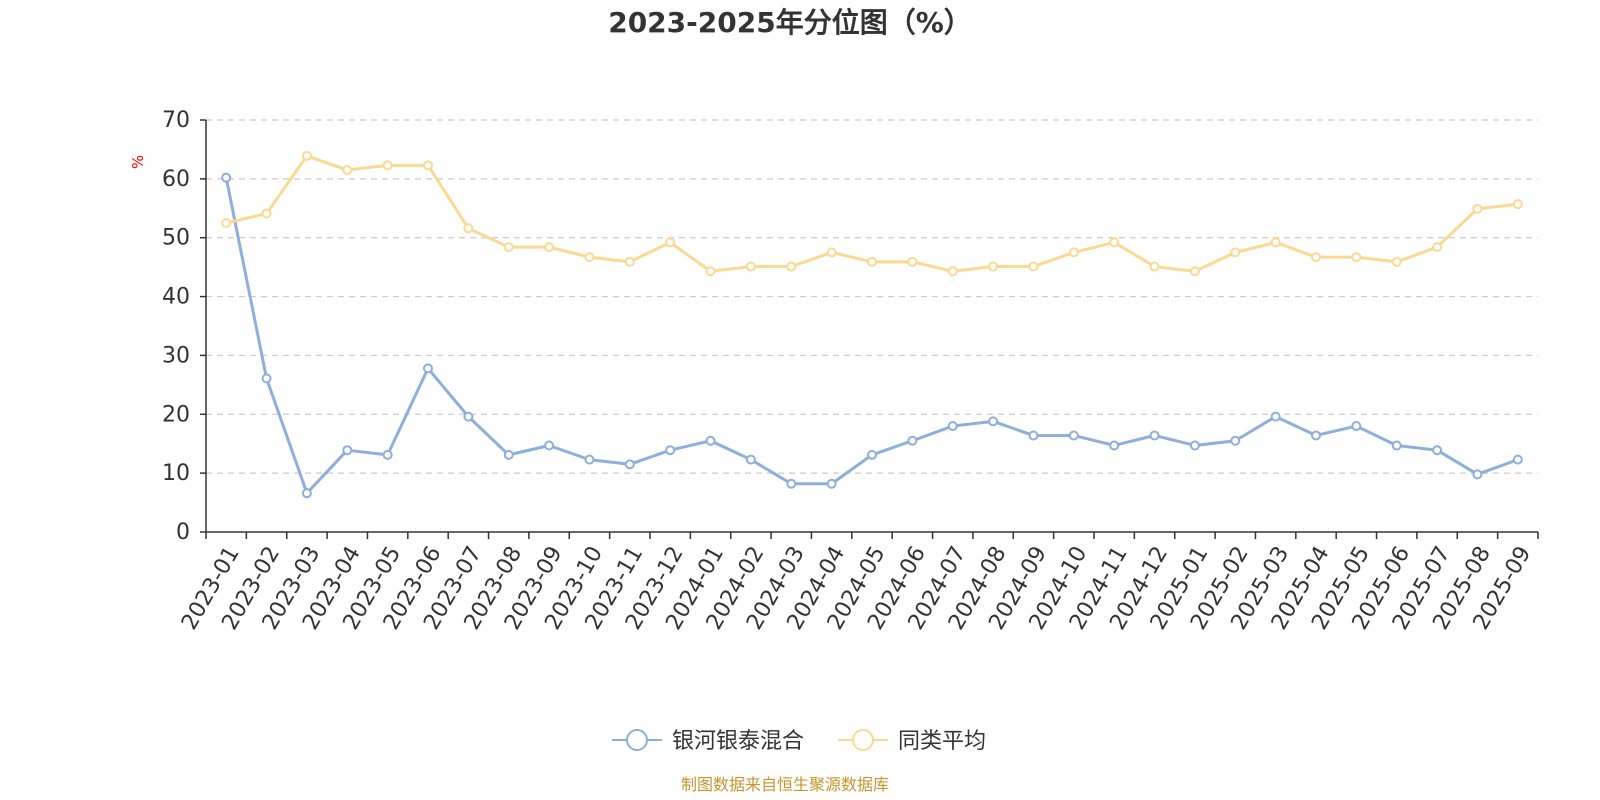  I want to click on y-tick-label: 70, so click(176, 120).